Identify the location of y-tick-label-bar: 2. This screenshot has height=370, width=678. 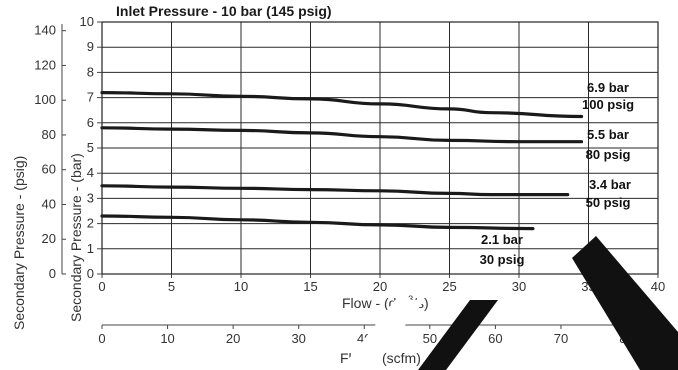
(90, 223).